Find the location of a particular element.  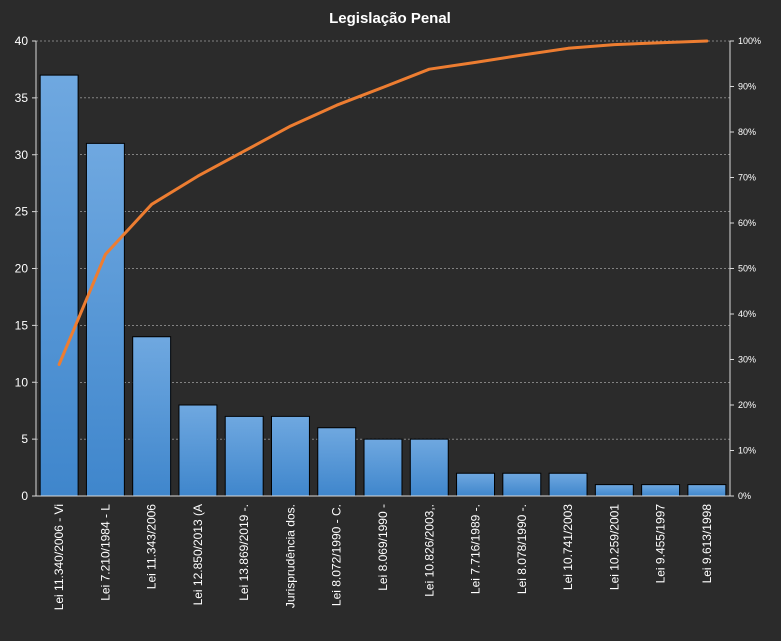

category-label-5: Lei 13.869/2019 -. is located at coordinates (244, 552).